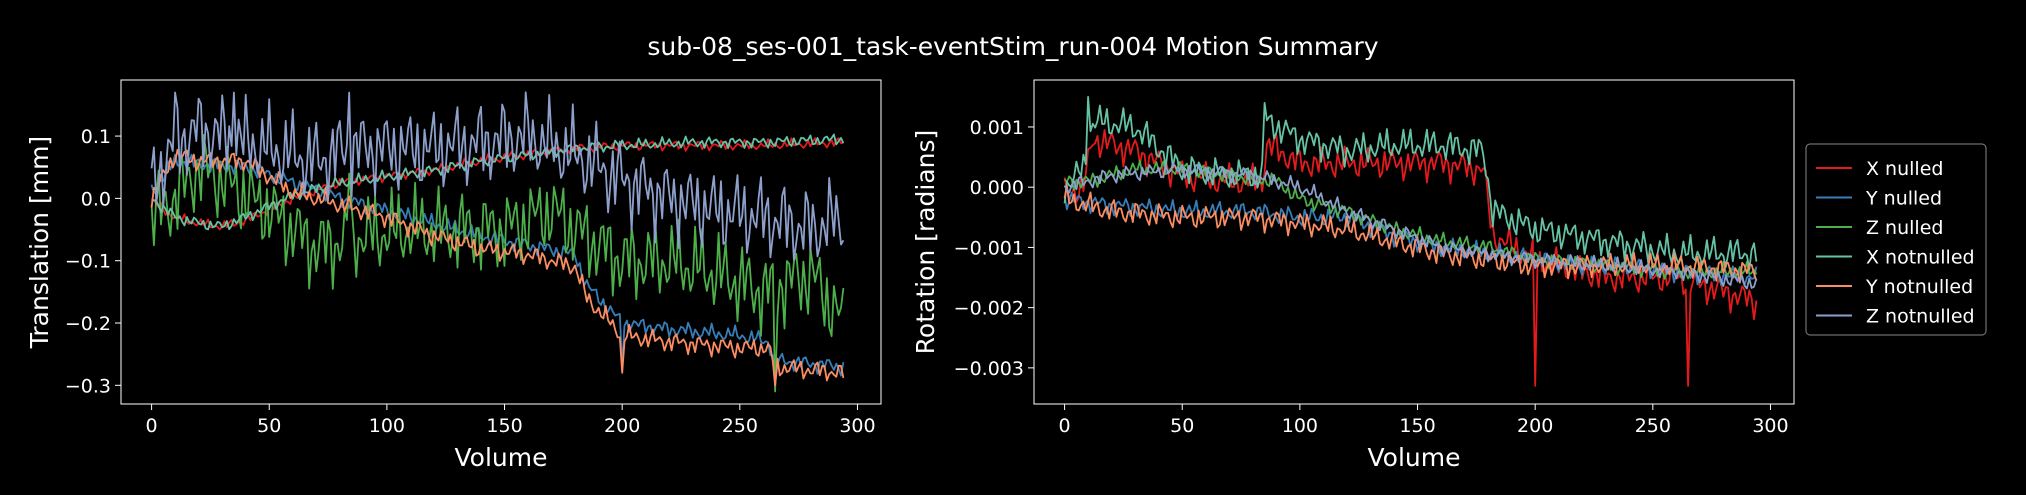  Describe the element at coordinates (39, 242) in the screenshot. I see `y-axis-label: Translation [mm]` at that location.